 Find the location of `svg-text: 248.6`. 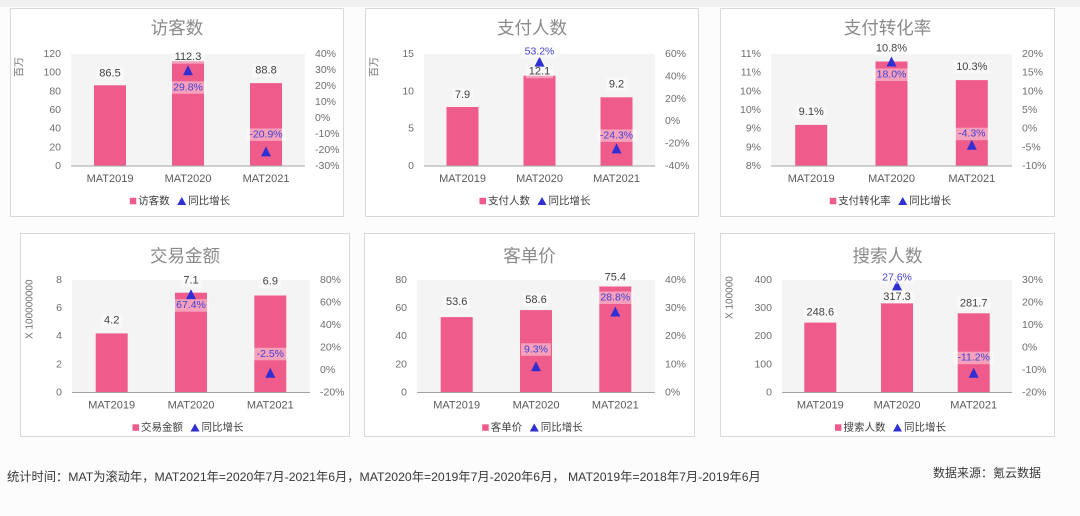

svg-text: 248.6 is located at coordinates (821, 313).